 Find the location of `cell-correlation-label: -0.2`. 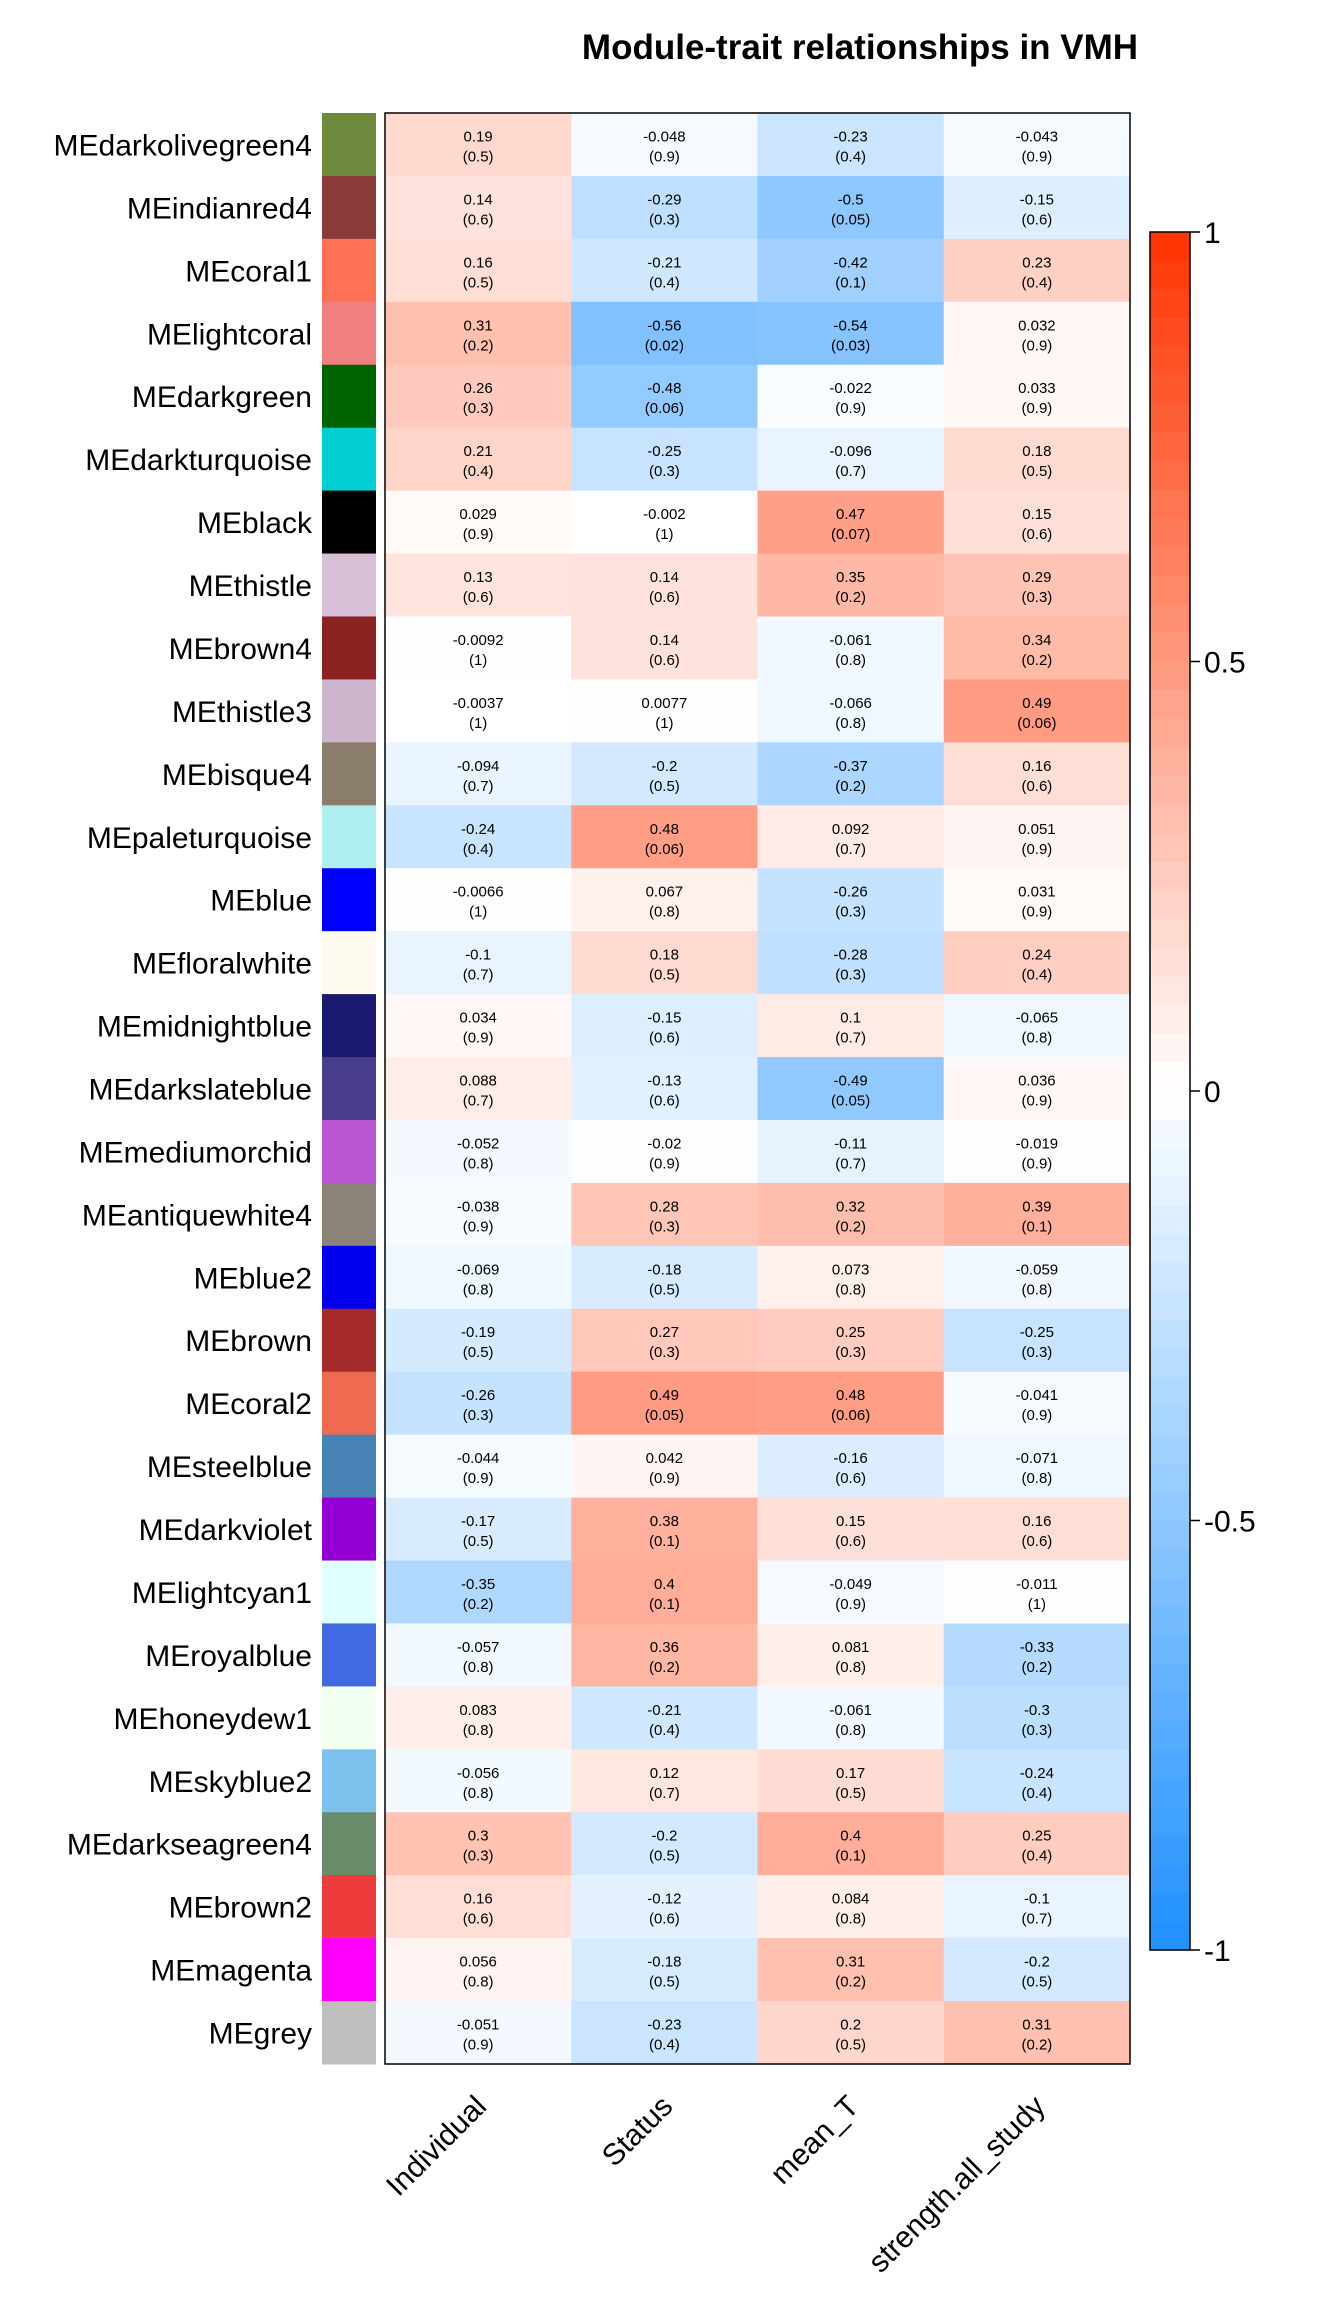

cell-correlation-label: -0.2 is located at coordinates (1037, 1962).